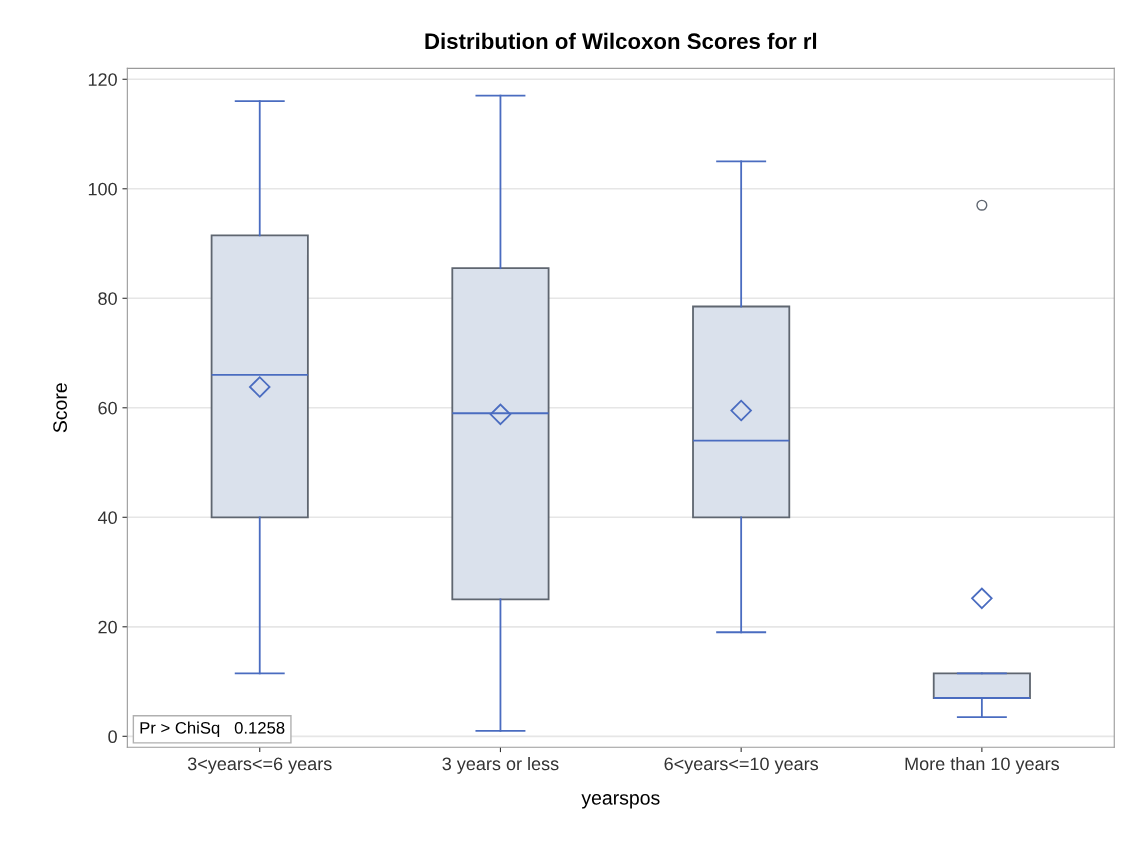  I want to click on x-tick-label: More than 10 years, so click(982, 765).